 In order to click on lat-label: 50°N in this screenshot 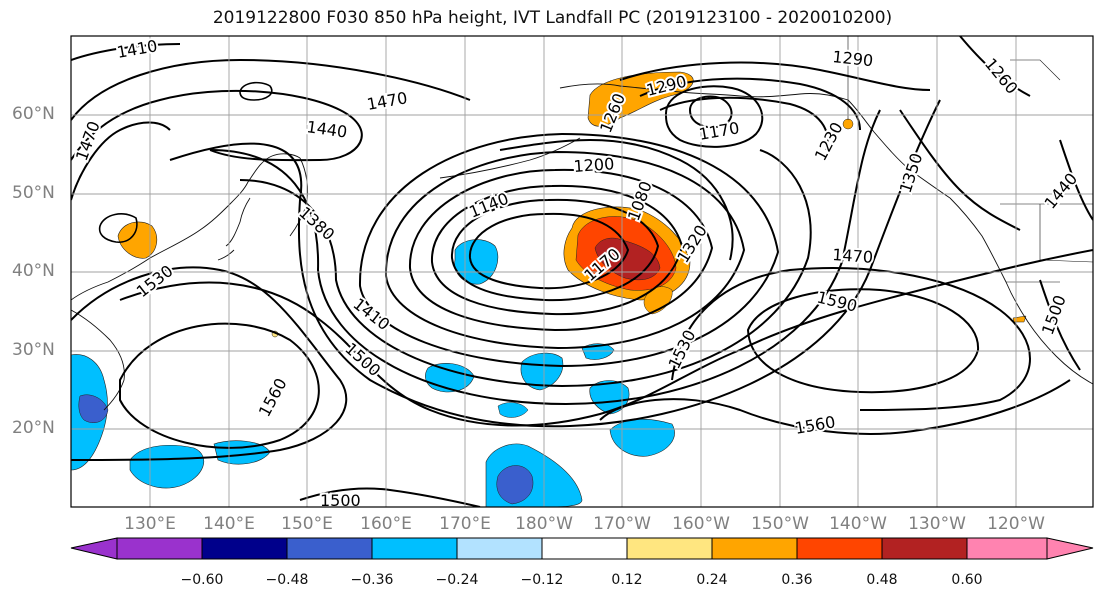, I will do `click(33, 193)`.